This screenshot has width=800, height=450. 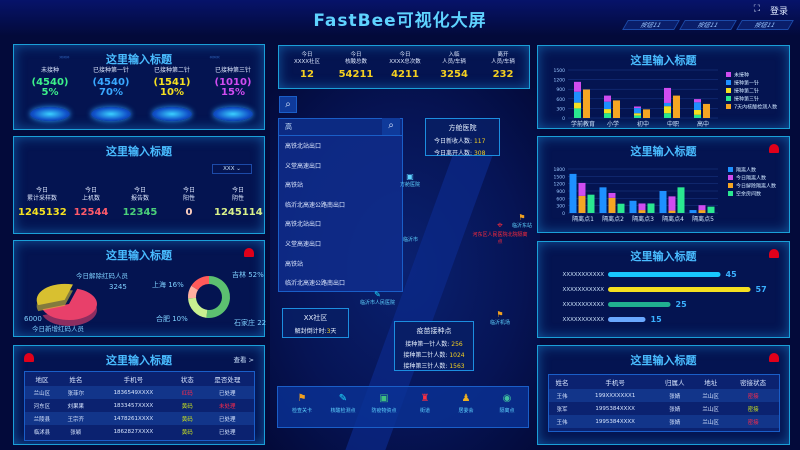 I want to click on table-row: 王伟 1995384XXXX 张婧 兰山区 密接, so click(x=664, y=421).